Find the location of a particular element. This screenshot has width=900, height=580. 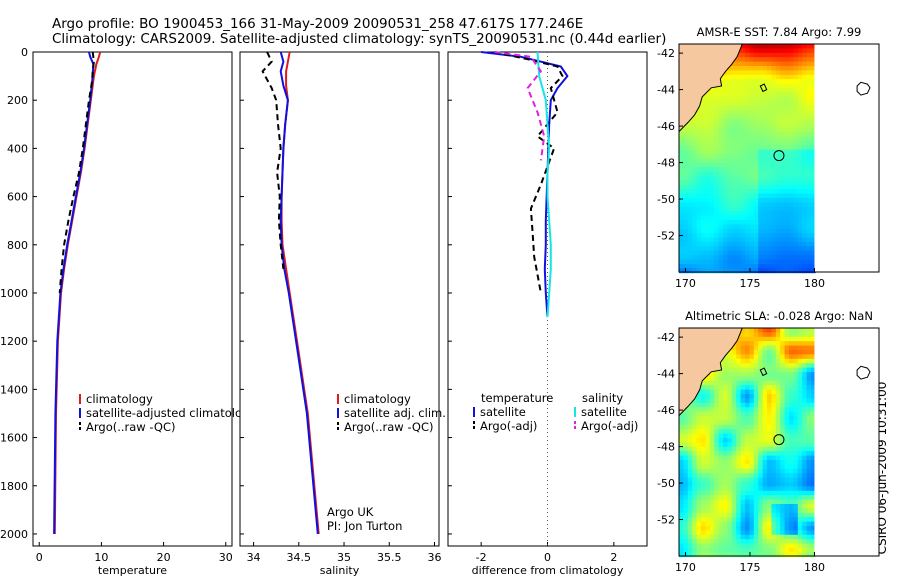

map-ytick-label: -48 is located at coordinates (666, 163).